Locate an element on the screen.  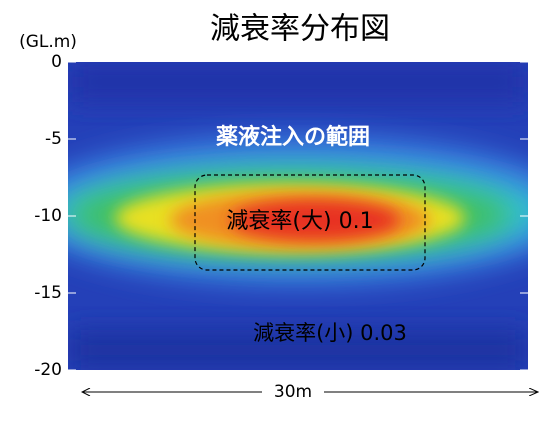
x-axis-label: 30m is located at coordinates (293, 392).